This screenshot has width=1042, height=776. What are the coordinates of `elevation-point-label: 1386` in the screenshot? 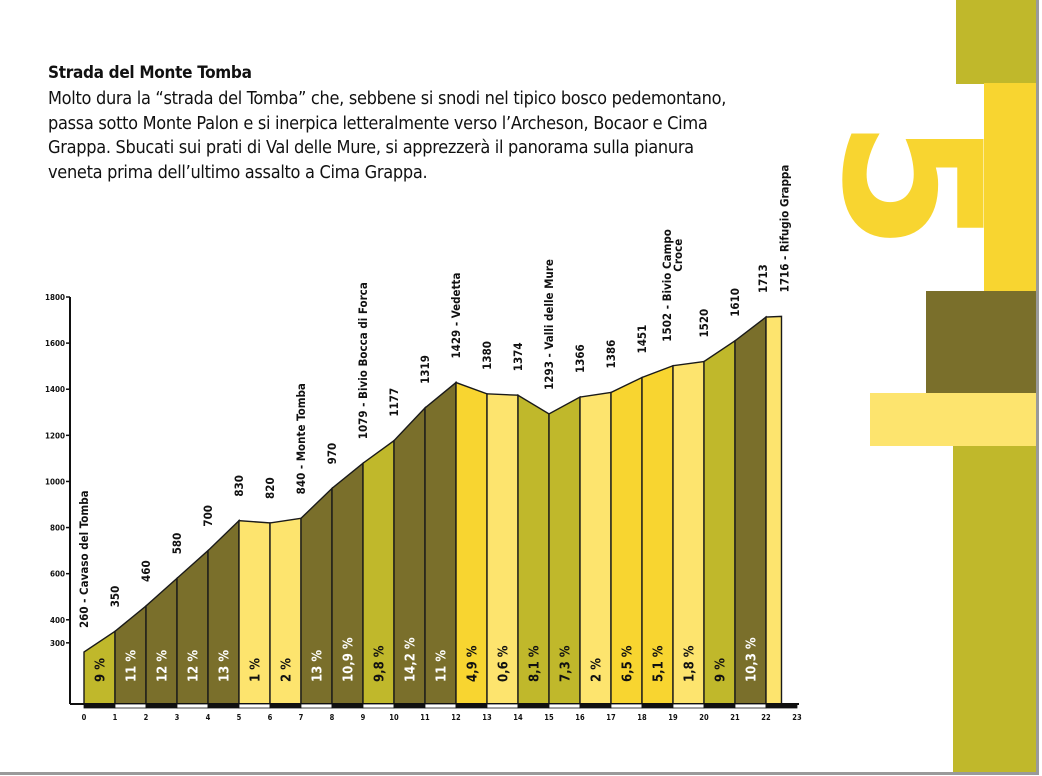 It's located at (611, 354).